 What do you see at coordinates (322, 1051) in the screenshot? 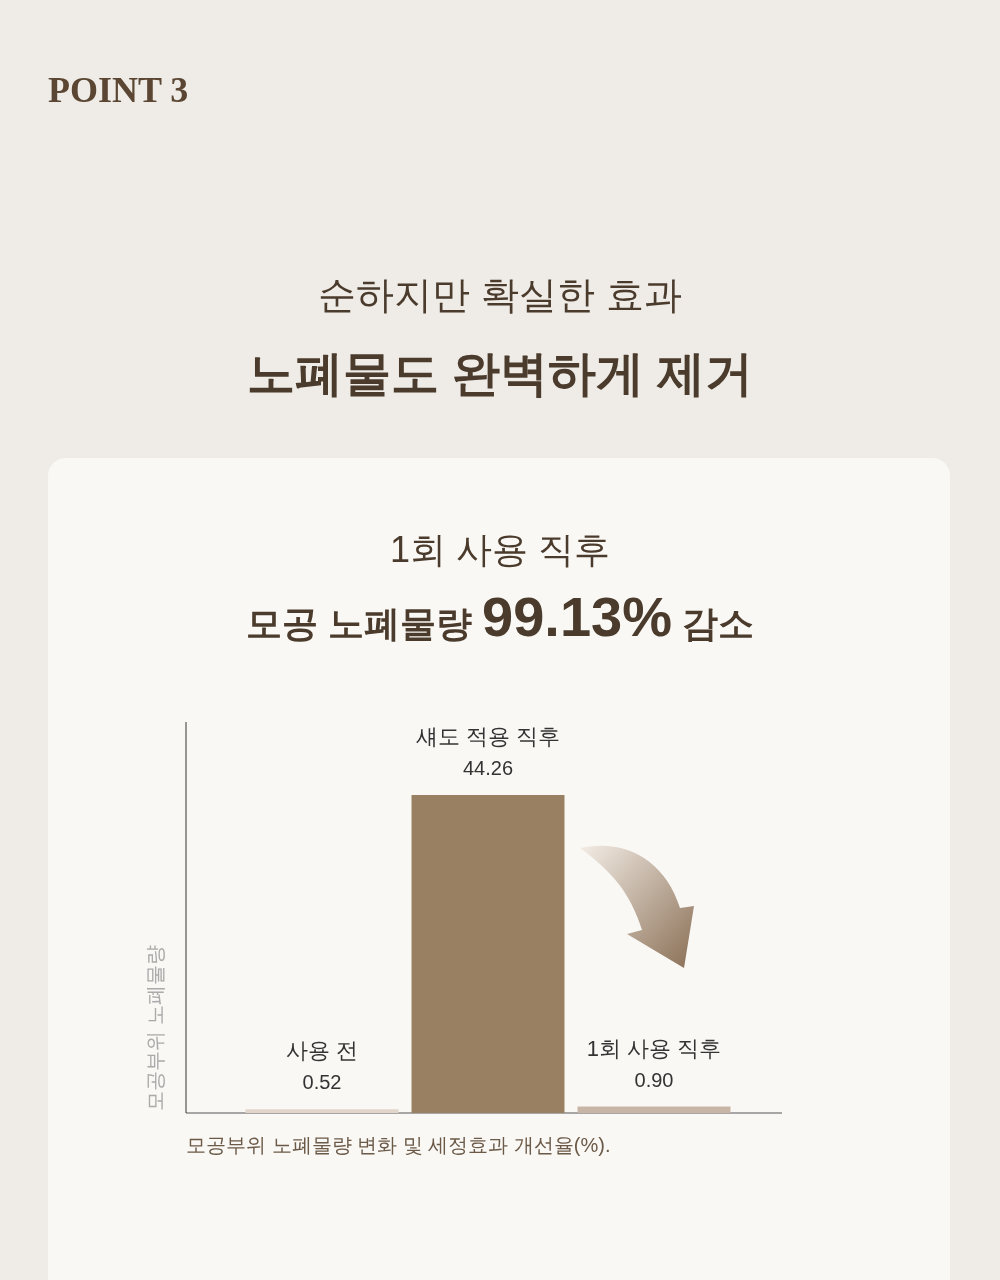
I see `x-tick-label: 사용 전` at bounding box center [322, 1051].